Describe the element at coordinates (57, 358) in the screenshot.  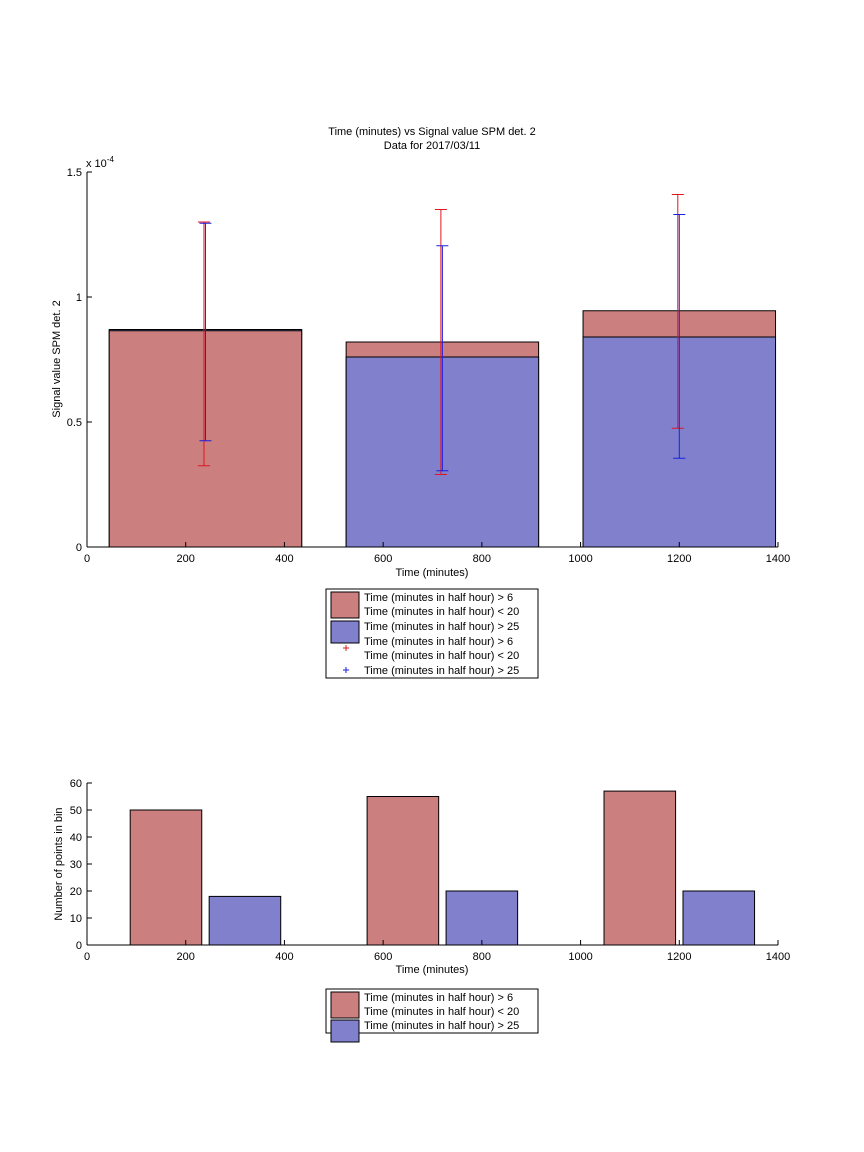
I see `y-axis-title: Signal value SPM det. 2` at that location.